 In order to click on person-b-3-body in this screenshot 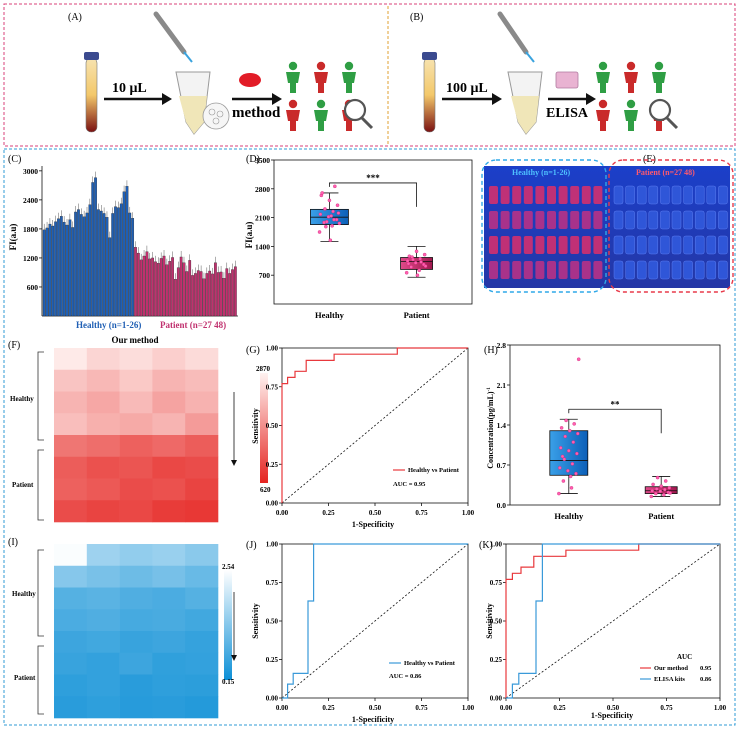, I will do `click(603, 120)`.